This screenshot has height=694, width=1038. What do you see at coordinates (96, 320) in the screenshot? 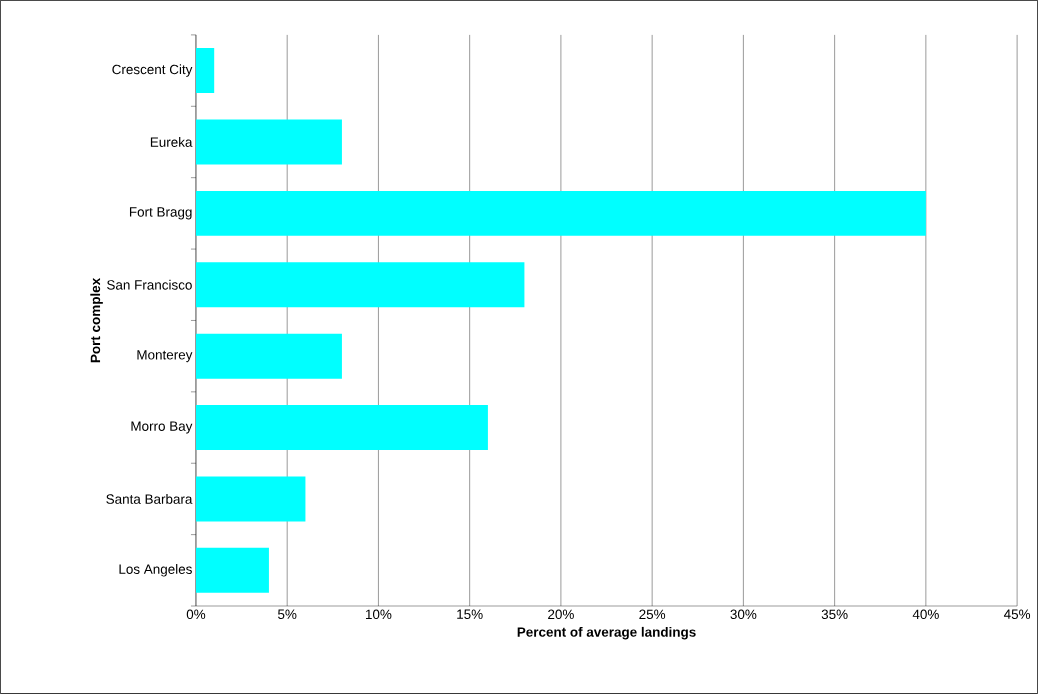
I see `y-axis-title: Port complex` at bounding box center [96, 320].